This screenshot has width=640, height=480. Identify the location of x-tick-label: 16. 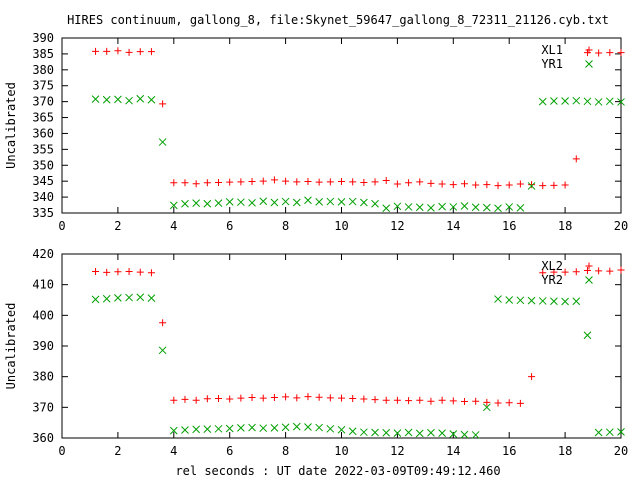
(509, 451).